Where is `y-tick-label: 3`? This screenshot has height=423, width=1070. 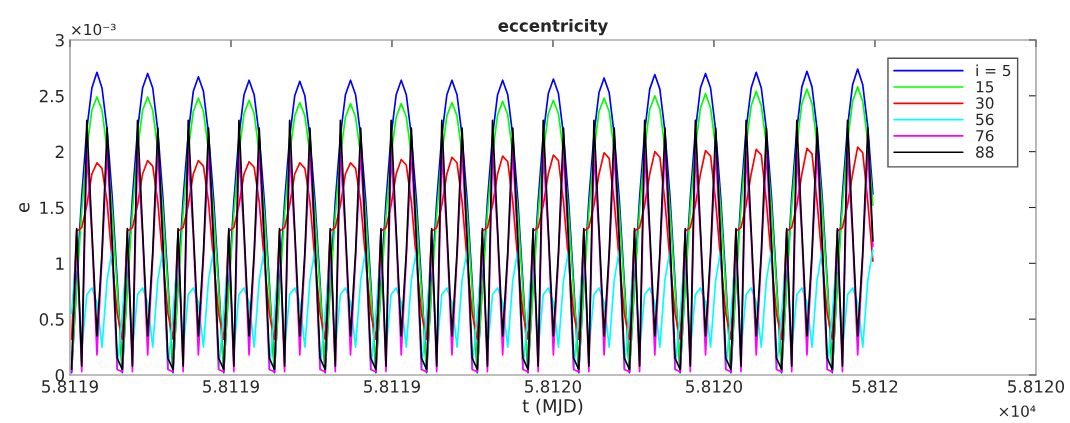 y-tick-label: 3 is located at coordinates (59, 40).